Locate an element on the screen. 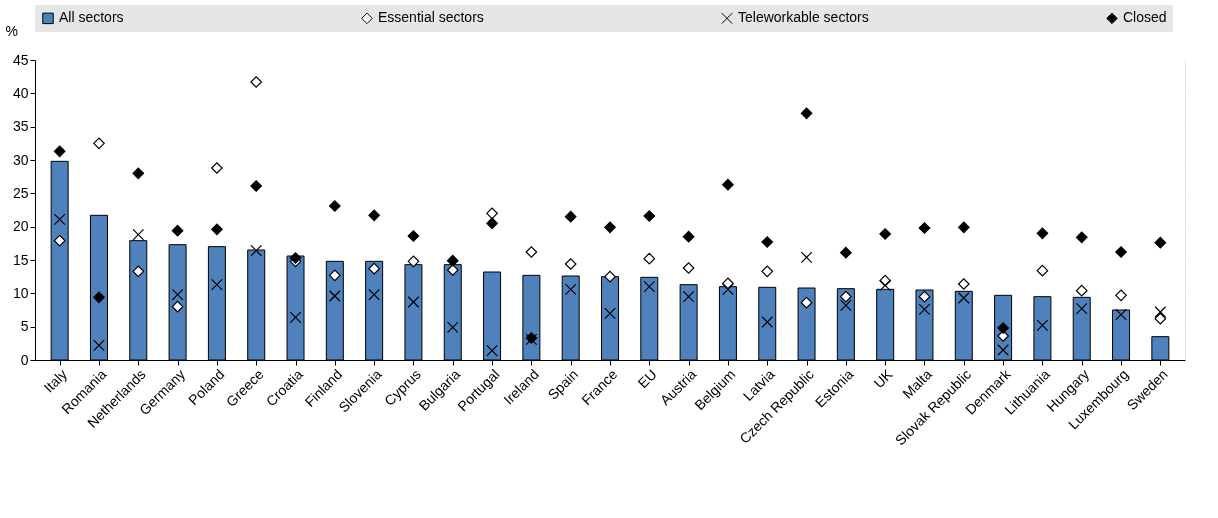 The height and width of the screenshot is (518, 1218). y-axis-title: % is located at coordinates (11, 30).